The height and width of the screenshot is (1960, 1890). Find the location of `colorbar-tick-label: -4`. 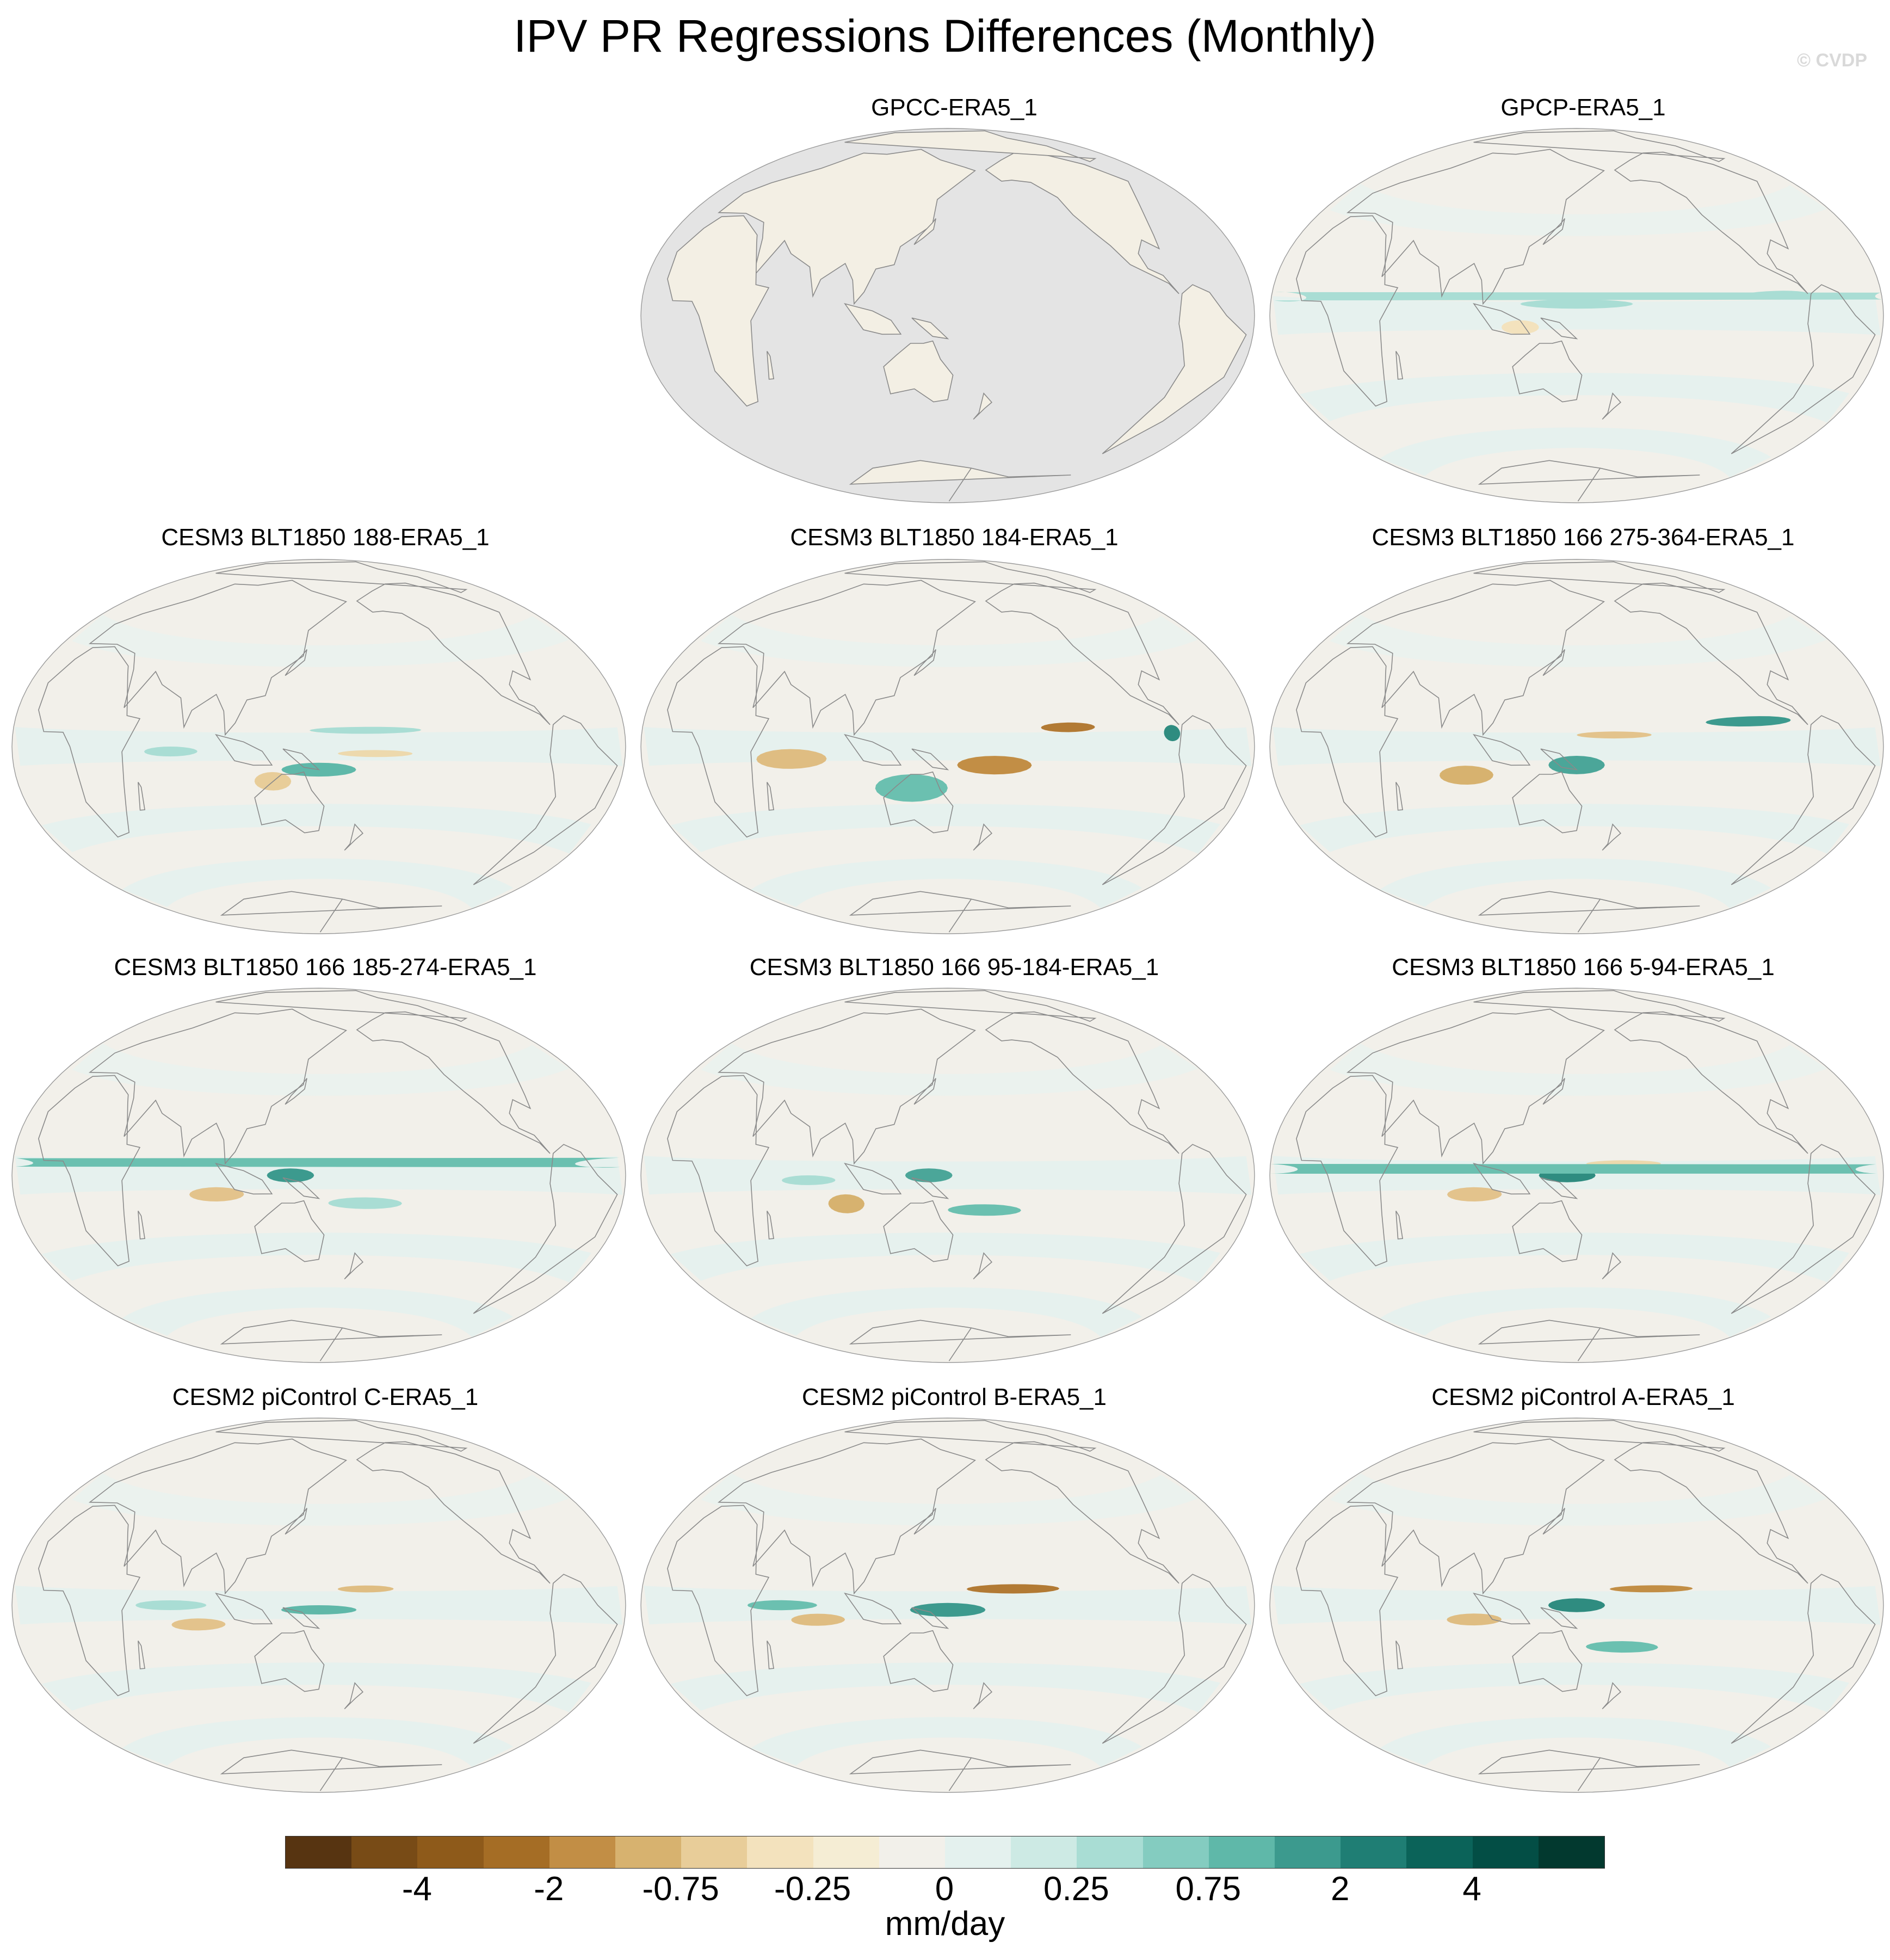

colorbar-tick-label: -4 is located at coordinates (417, 1889).